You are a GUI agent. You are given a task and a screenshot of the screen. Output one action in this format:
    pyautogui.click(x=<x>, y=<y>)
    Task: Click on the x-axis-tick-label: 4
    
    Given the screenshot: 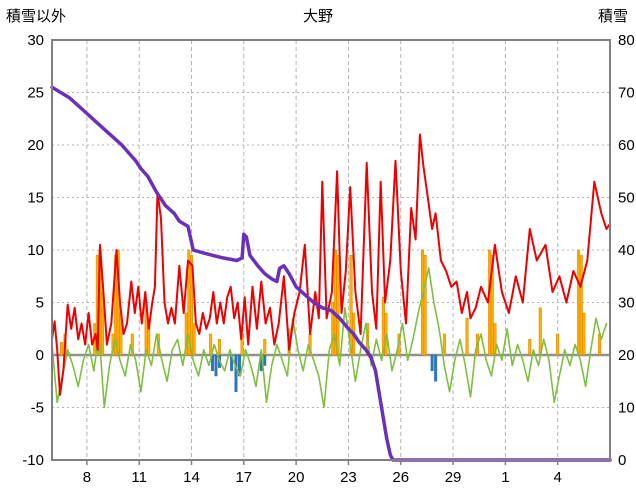 What is the action you would take?
    pyautogui.click(x=558, y=477)
    